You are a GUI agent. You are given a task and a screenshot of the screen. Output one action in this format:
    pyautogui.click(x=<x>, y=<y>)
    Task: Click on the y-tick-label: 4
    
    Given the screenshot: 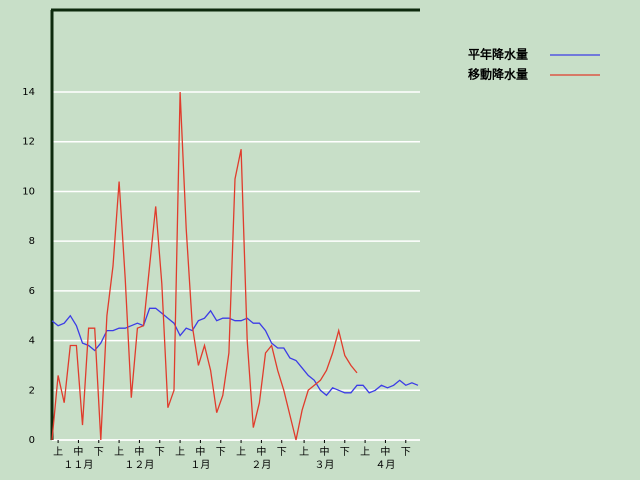 What is the action you would take?
    pyautogui.click(x=32, y=341)
    